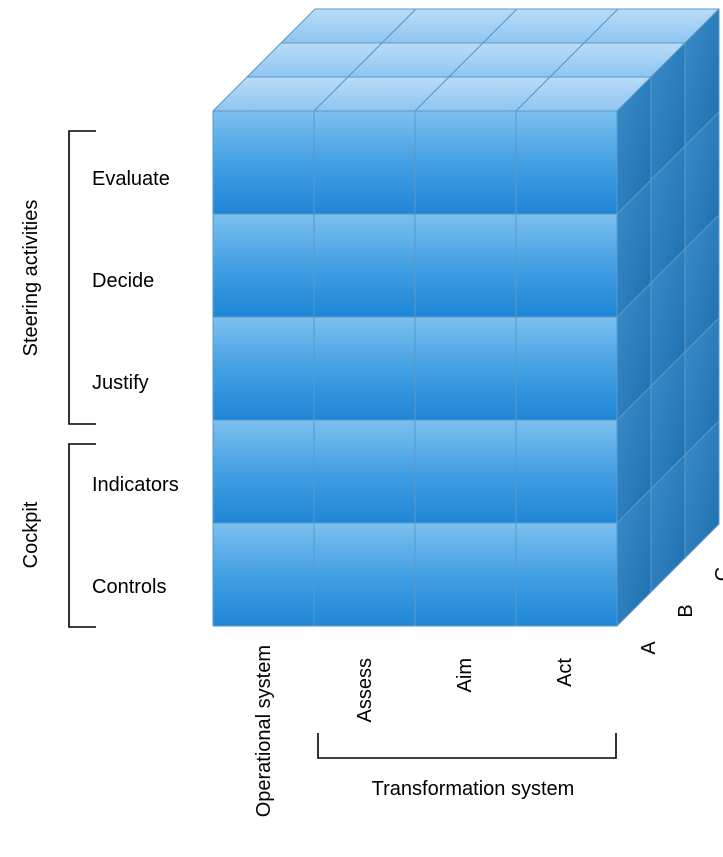 Image resolution: width=723 pixels, height=857 pixels. Describe the element at coordinates (120, 383) in the screenshot. I see `row-label-justify: Justify` at that location.